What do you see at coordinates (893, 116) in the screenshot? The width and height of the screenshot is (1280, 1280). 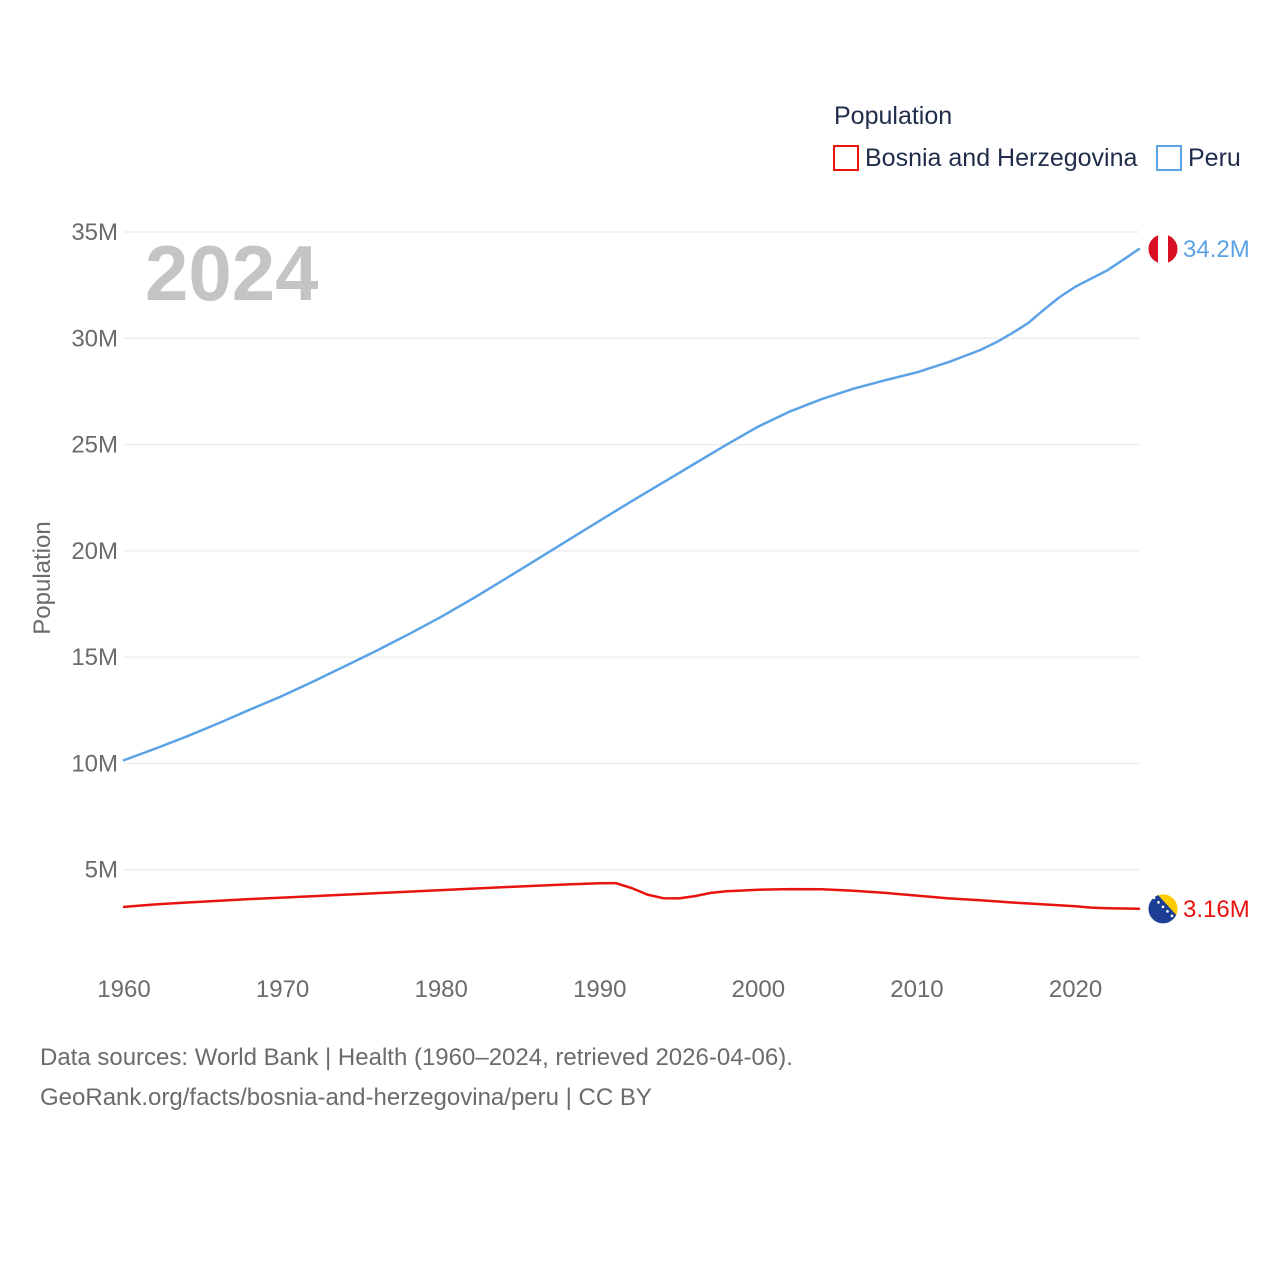 I see `legend-title: Population` at bounding box center [893, 116].